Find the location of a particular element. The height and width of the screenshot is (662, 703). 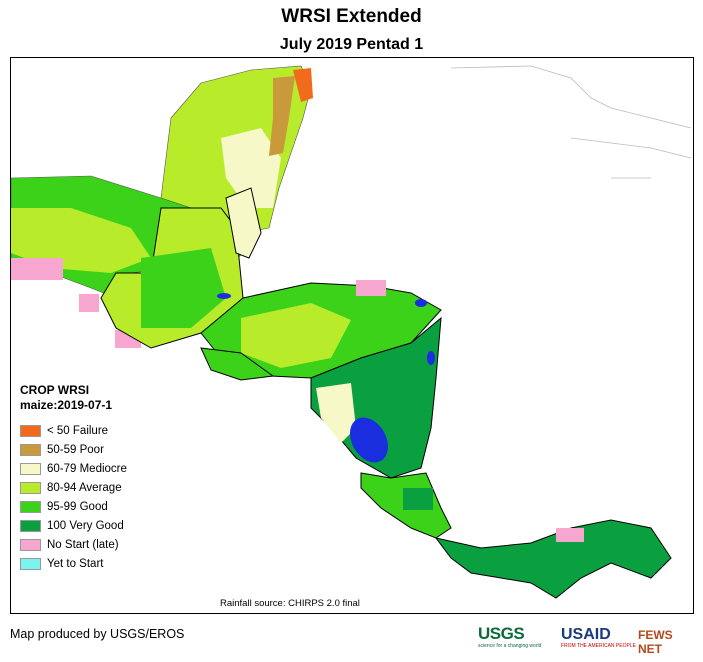

legend-label: < 50 Failure is located at coordinates (78, 430).